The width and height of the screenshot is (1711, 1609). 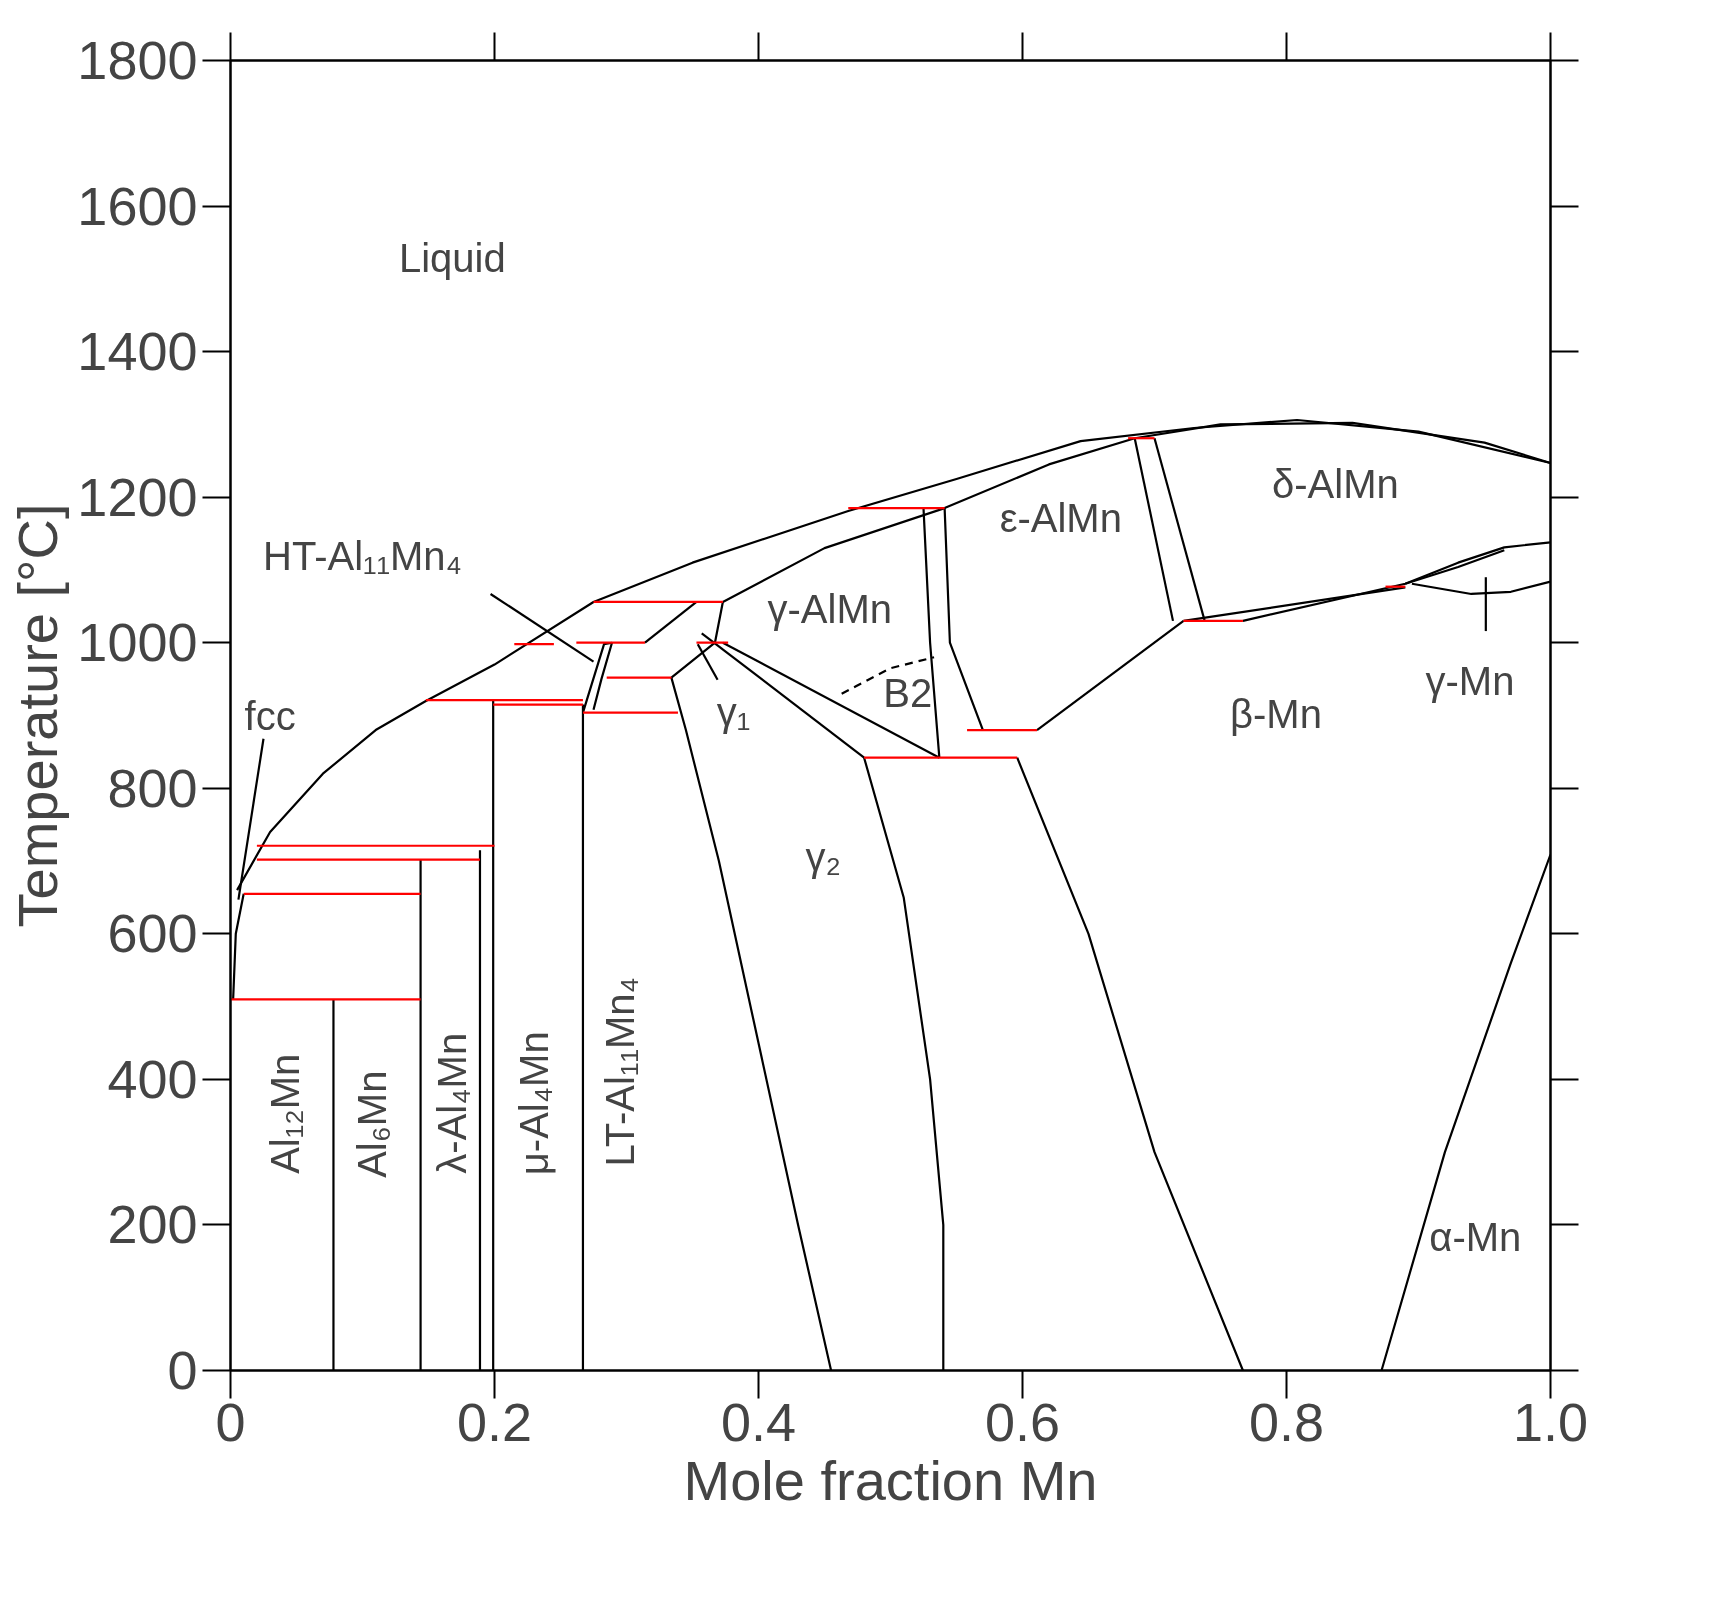 I want to click on y-tick-label: 1400, so click(x=137, y=351).